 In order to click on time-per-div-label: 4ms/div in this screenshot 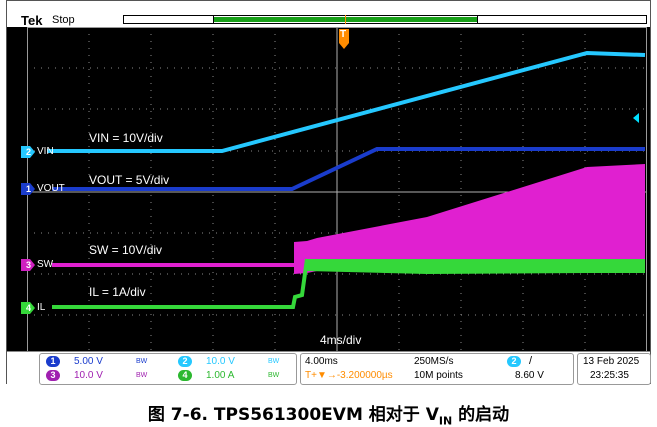, I will do `click(341, 340)`.